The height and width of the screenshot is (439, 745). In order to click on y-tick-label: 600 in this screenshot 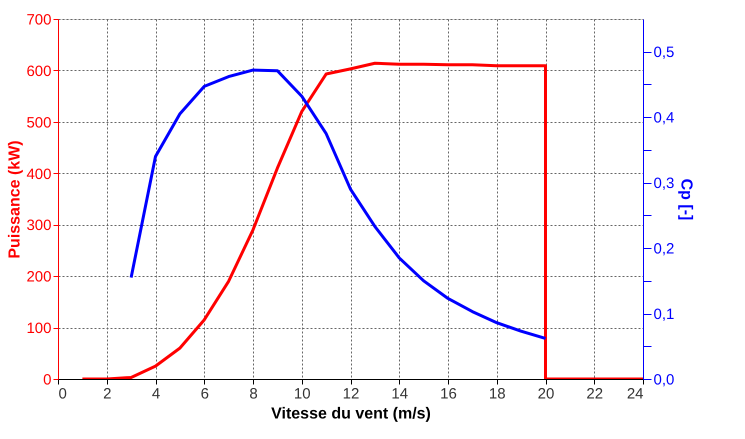, I will do `click(39, 71)`.